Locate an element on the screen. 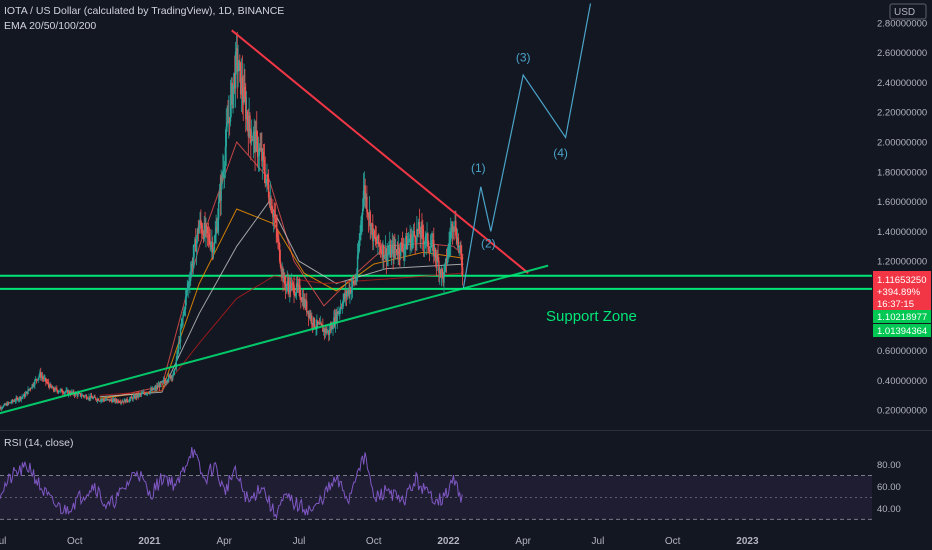  price-change-value: +394.89% is located at coordinates (899, 292).